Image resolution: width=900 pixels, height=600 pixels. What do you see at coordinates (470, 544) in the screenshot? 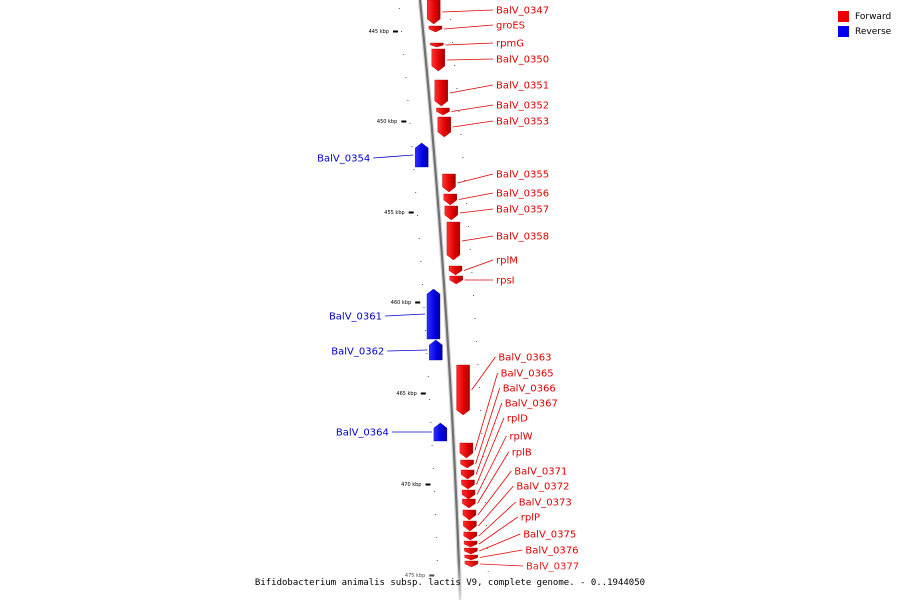
I see `gene-rplP` at bounding box center [470, 544].